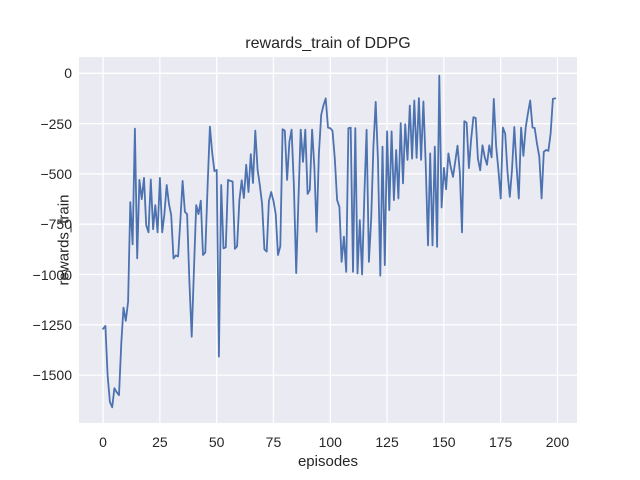 Image resolution: width=640 pixels, height=480 pixels. I want to click on x-axis-label: episodes, so click(328, 461).